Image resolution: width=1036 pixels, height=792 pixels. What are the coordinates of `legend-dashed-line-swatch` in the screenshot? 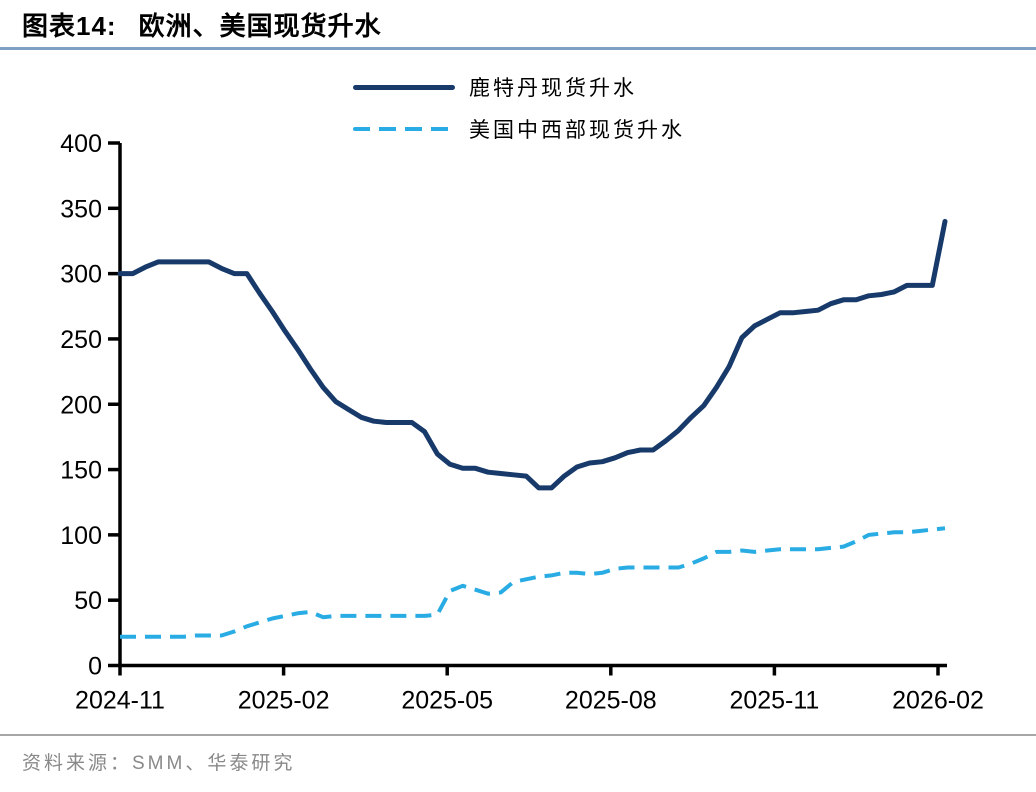 It's located at (404, 129).